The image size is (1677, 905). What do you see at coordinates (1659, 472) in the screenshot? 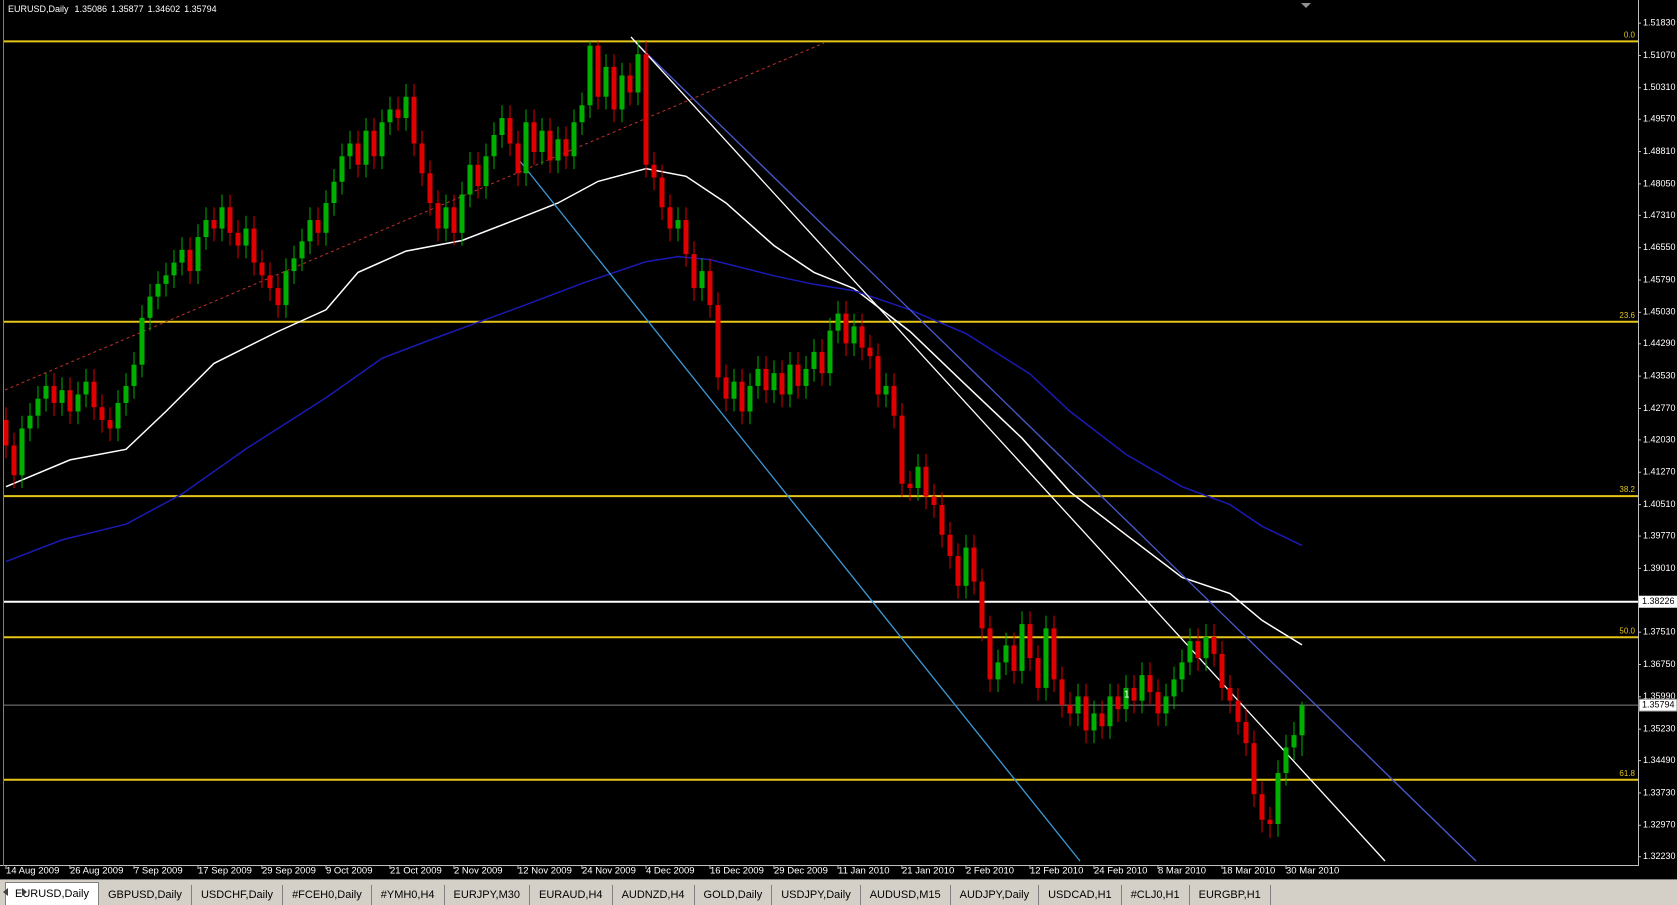
I see `y-tick-label: 1.41270` at bounding box center [1659, 472].